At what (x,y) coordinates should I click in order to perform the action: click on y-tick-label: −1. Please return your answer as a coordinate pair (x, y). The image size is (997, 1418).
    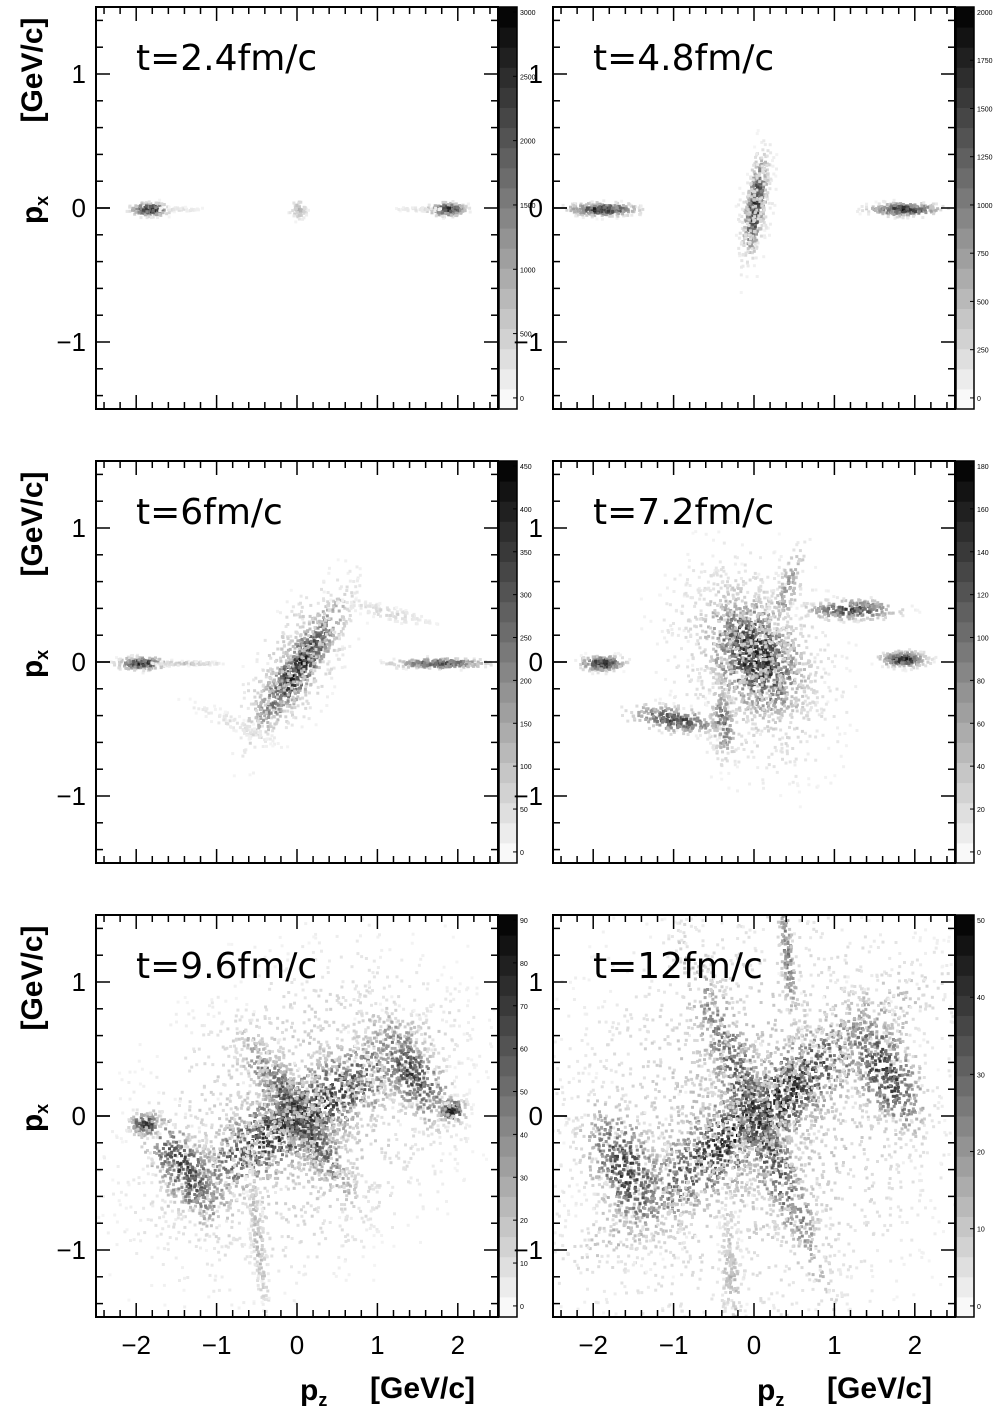
    Looking at the image, I should click on (71, 796).